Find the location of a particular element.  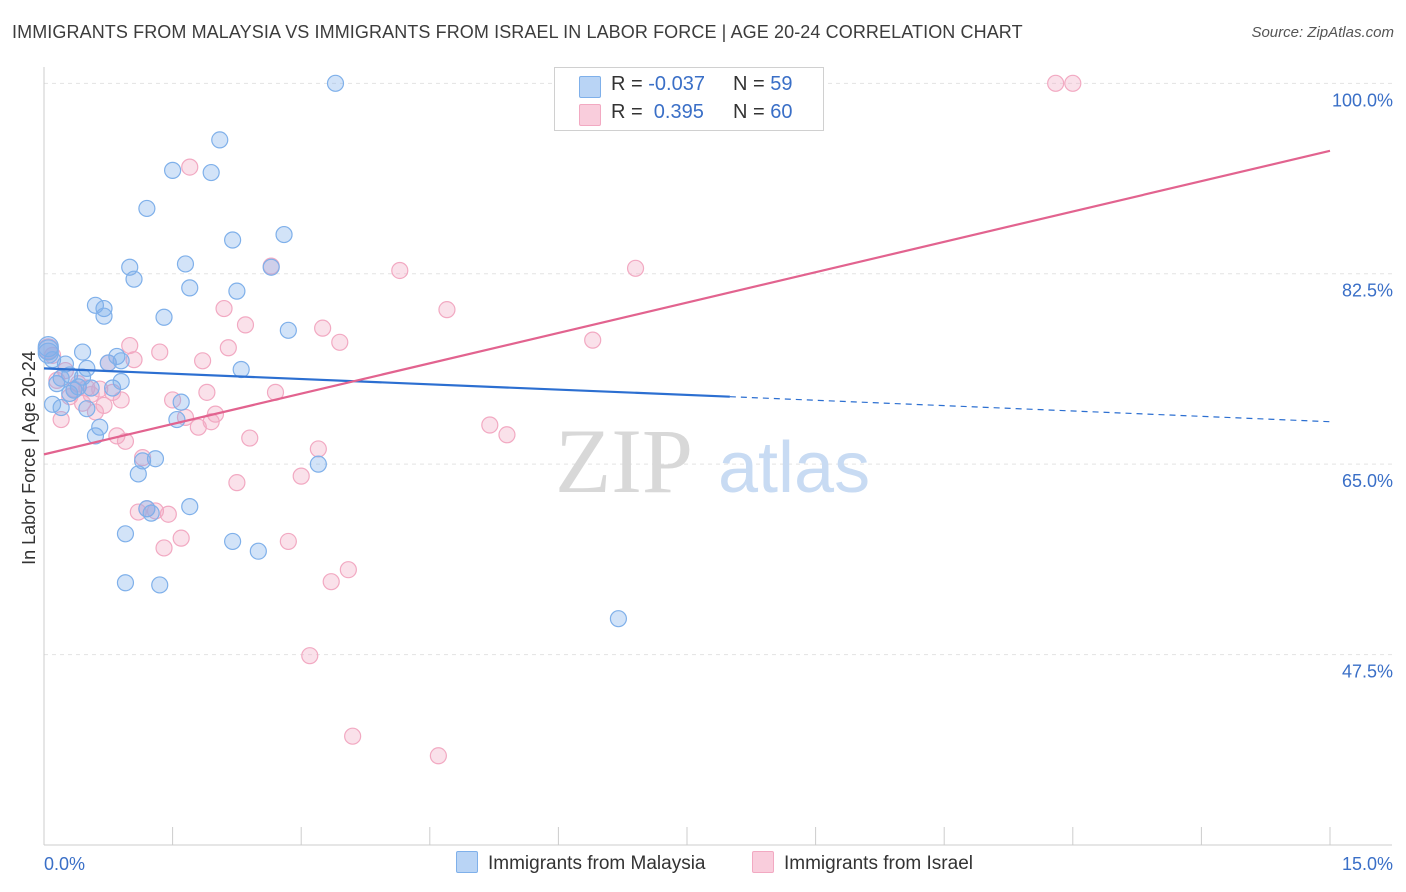

bottom-legend-swatch-malaysia is located at coordinates (467, 862).